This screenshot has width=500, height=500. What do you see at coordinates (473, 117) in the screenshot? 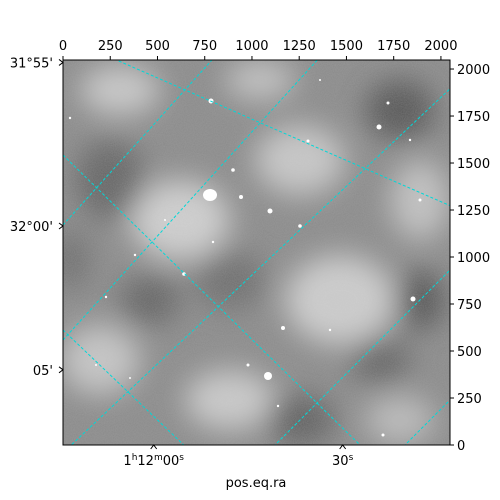
I see `y-tick-label: 1750` at bounding box center [473, 117].